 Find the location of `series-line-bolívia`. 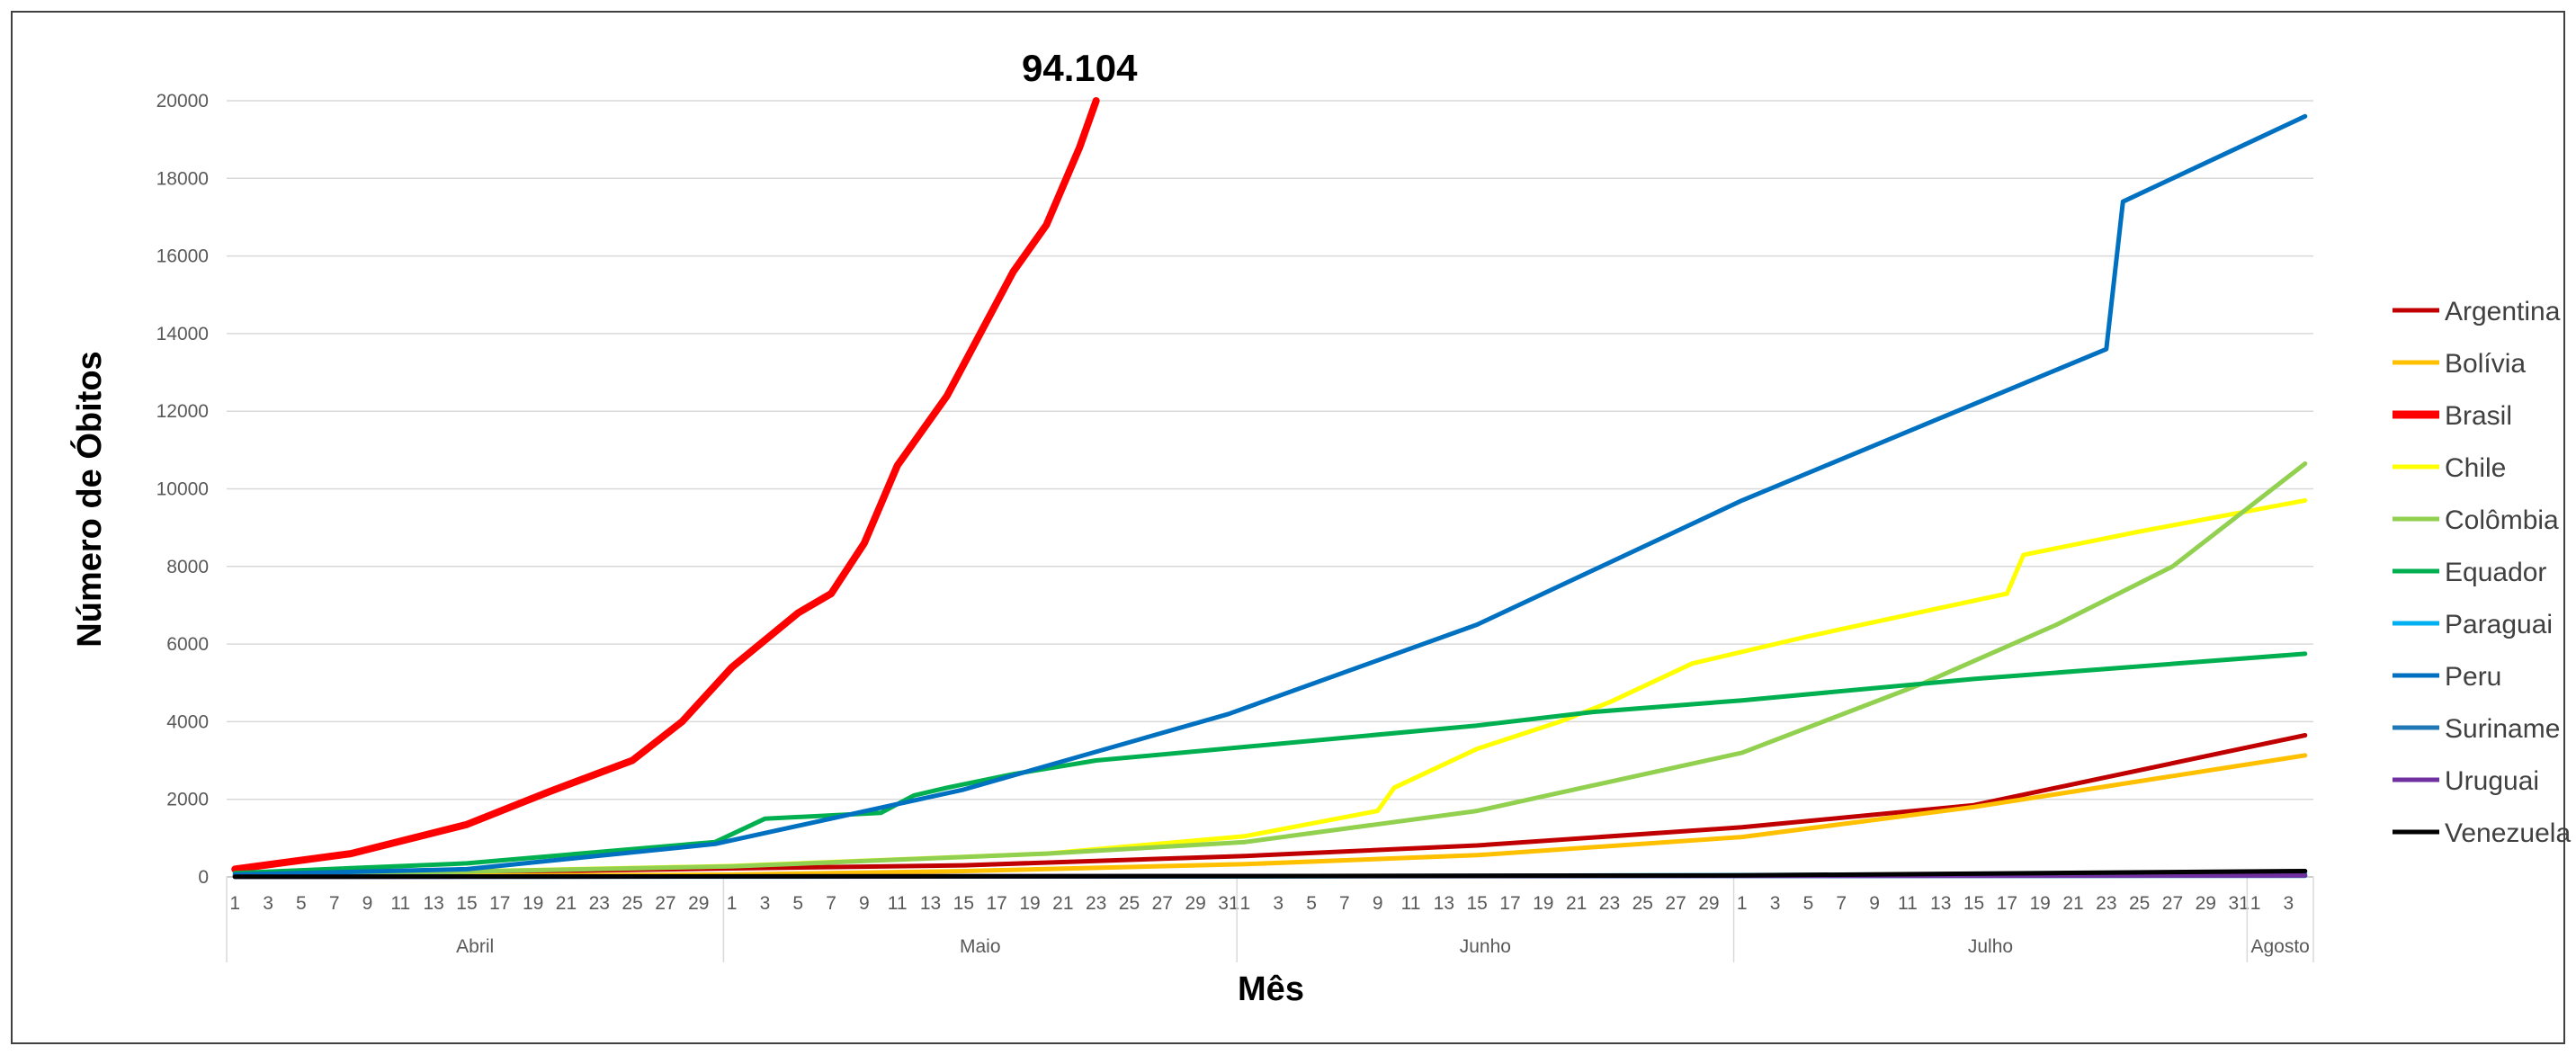

series-line-bolívia is located at coordinates (1270, 816).